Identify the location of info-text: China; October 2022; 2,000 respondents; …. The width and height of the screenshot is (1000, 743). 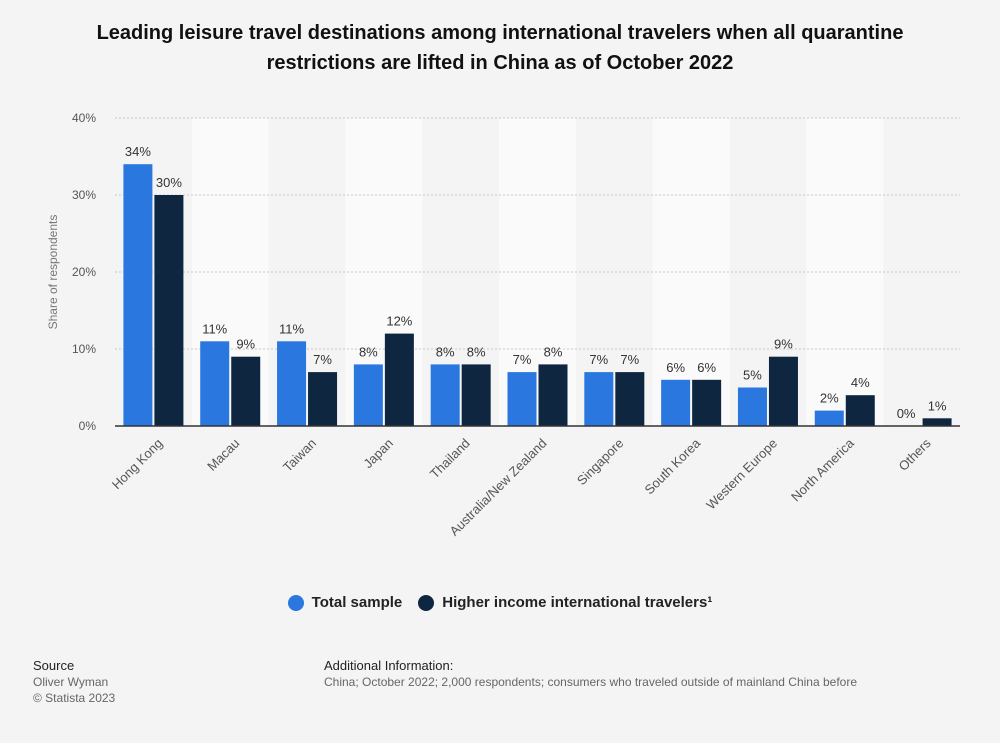
(590, 682).